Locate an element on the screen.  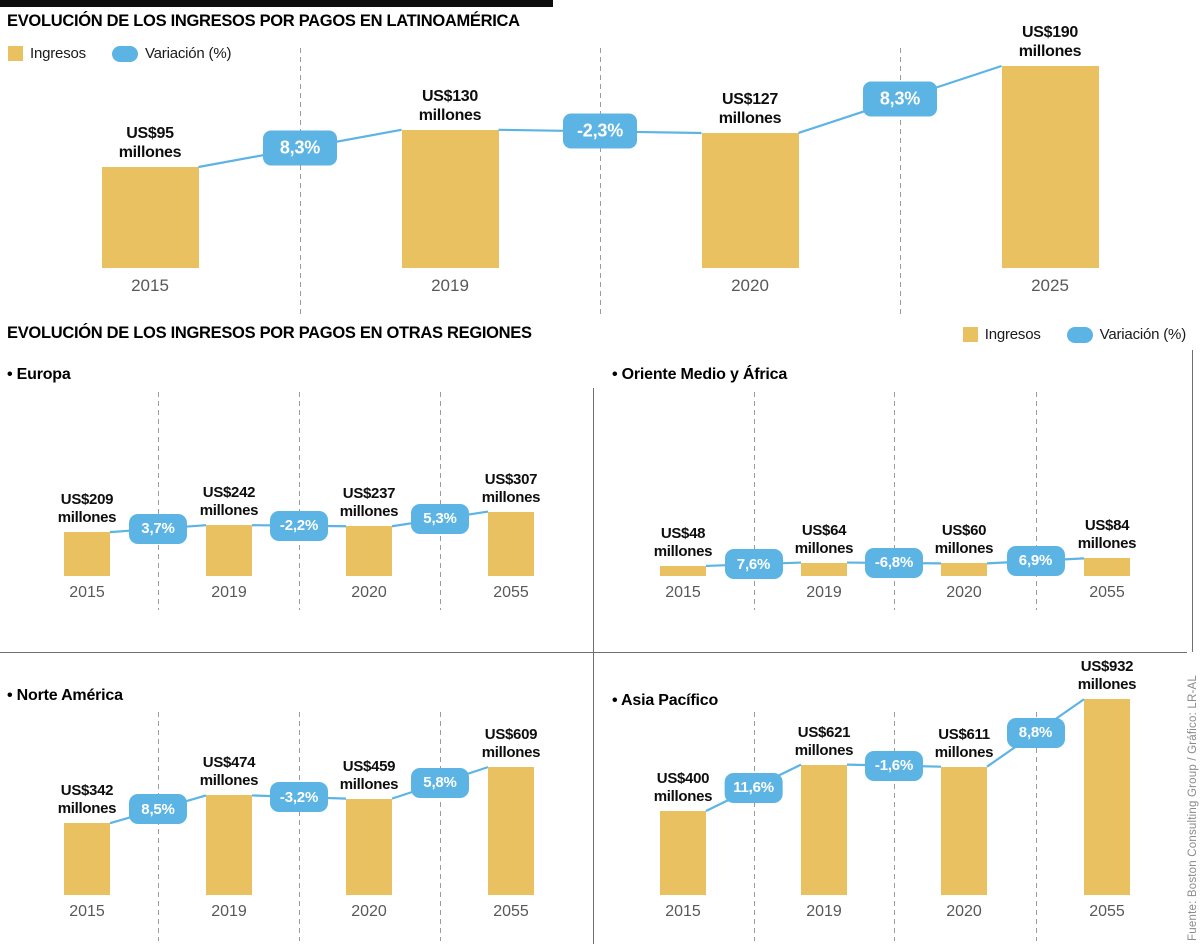
variation-badge-europa-1: 3,7% is located at coordinates (158, 528).